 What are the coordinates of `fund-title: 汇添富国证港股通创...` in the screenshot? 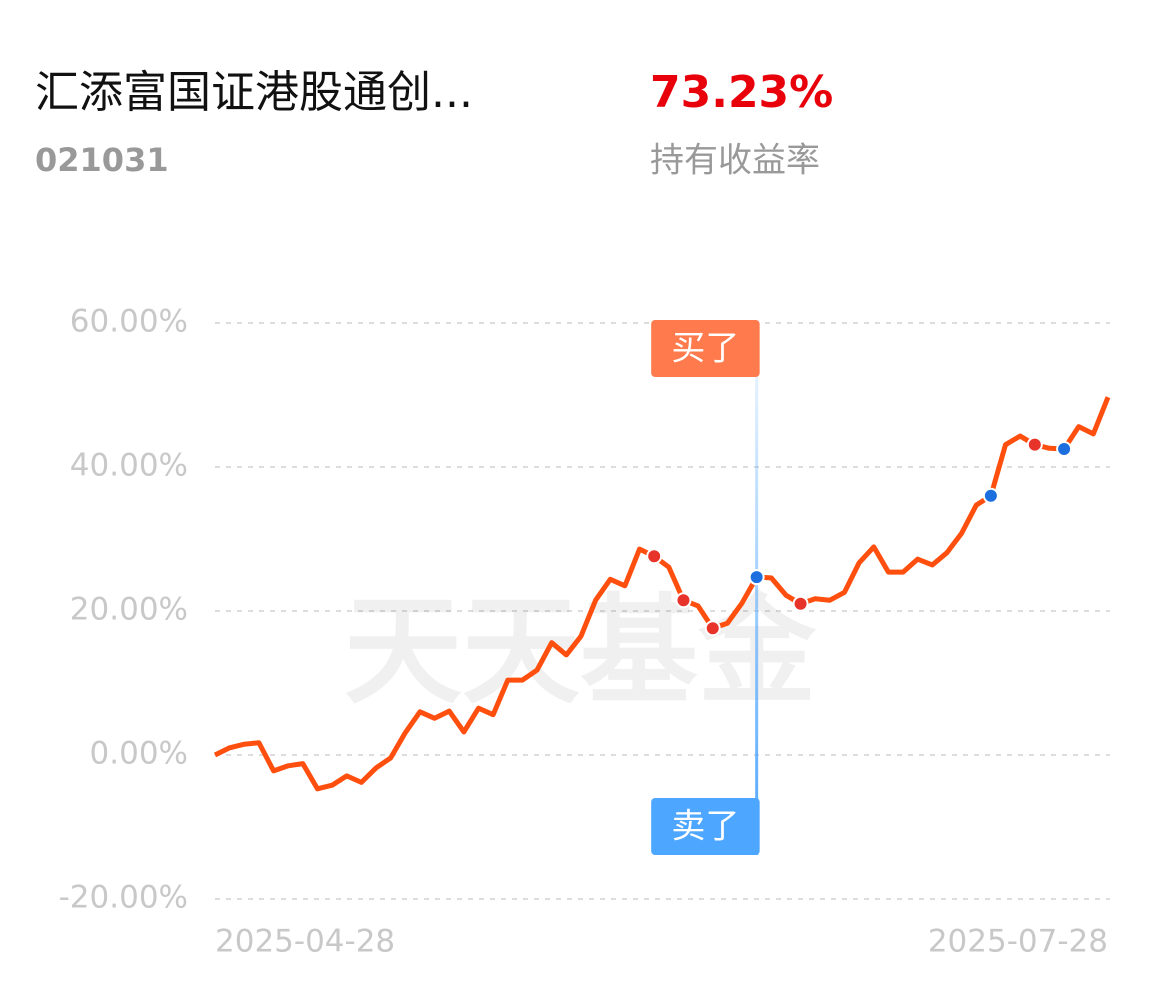 It's located at (254, 92).